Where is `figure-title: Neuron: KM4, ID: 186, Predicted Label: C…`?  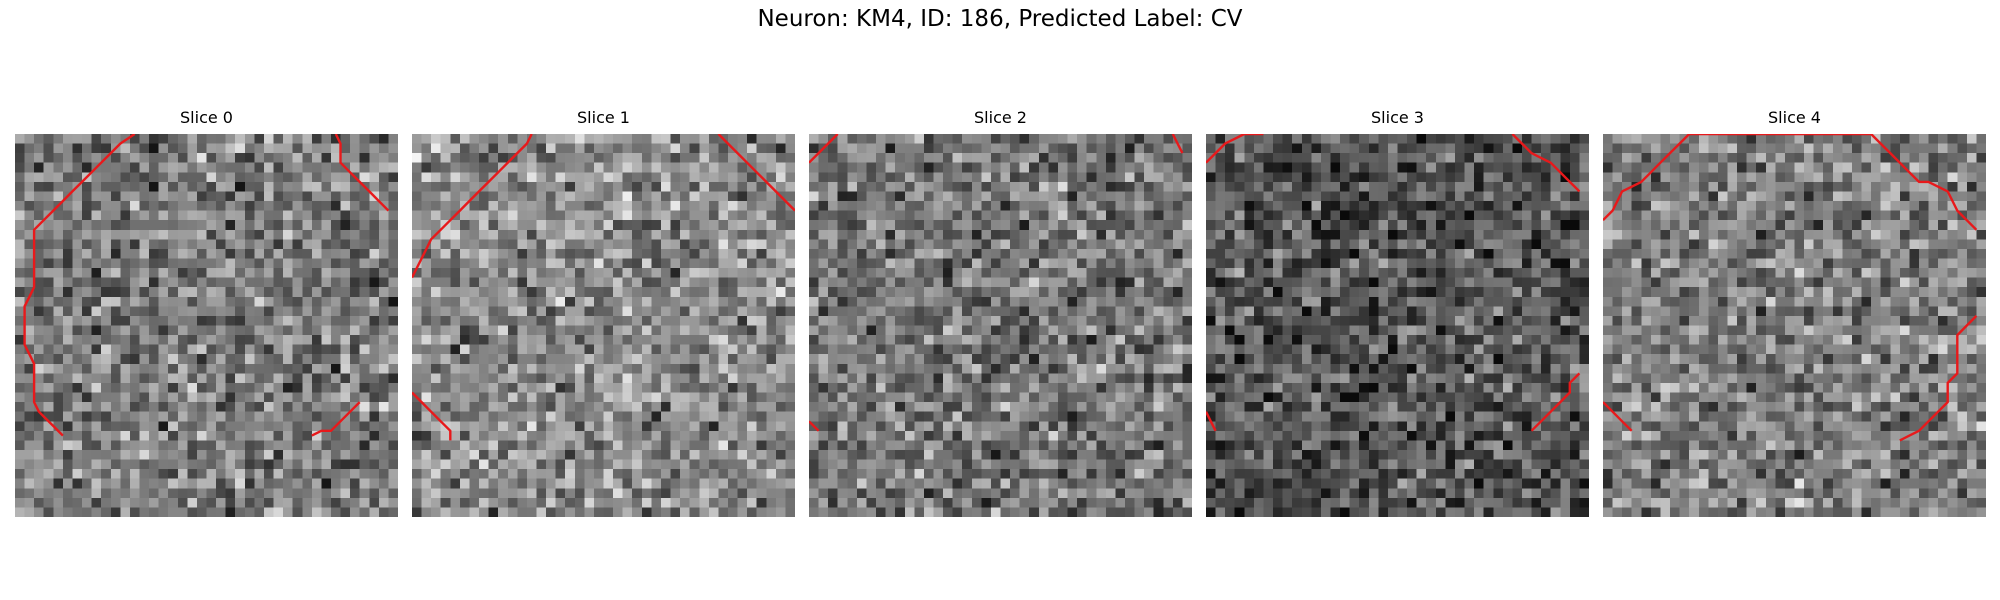 figure-title: Neuron: KM4, ID: 186, Predicted Label: C… is located at coordinates (1000, 19).